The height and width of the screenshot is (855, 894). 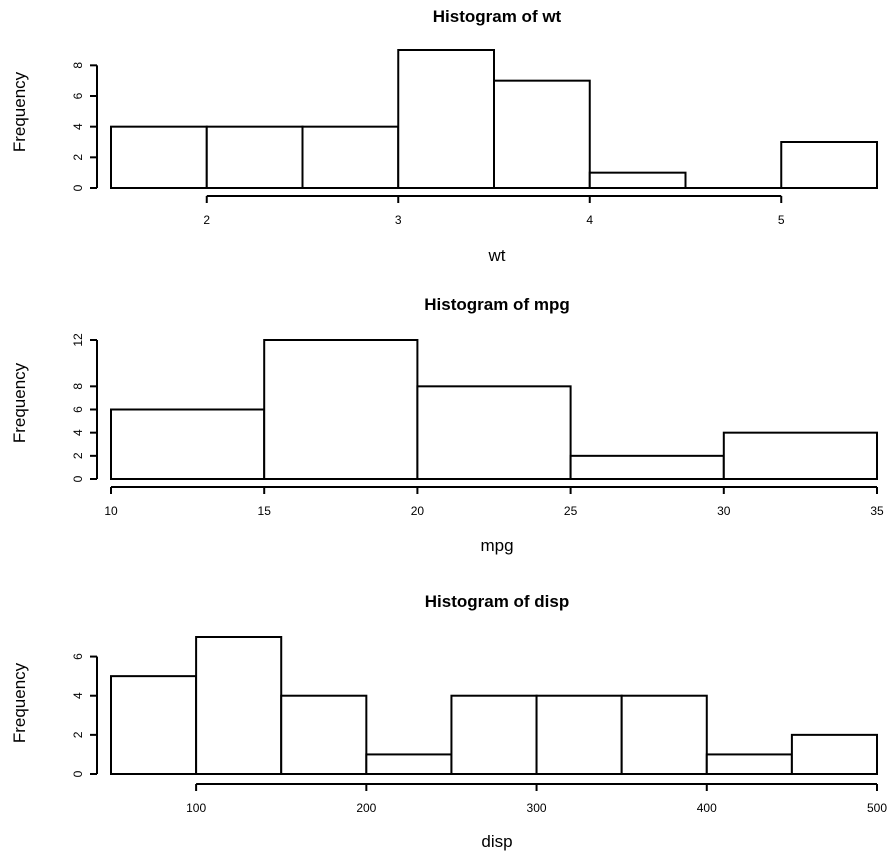 I want to click on chart-title: Histogram of mpg, so click(x=496, y=304).